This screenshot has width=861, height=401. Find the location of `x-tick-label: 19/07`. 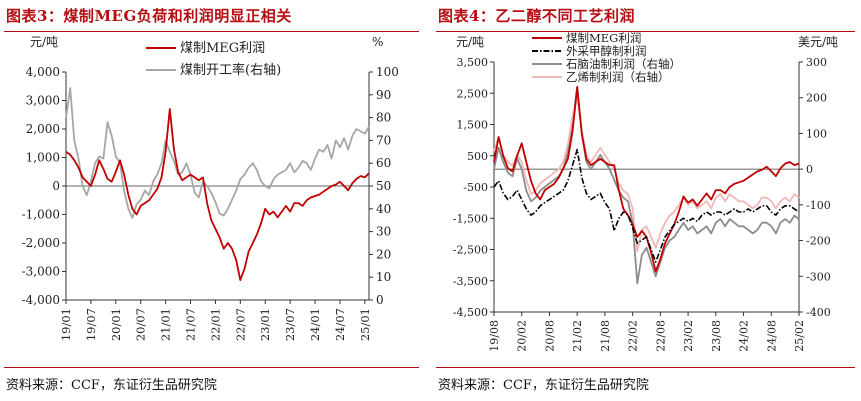

x-tick-label: 19/07 is located at coordinates (91, 324).